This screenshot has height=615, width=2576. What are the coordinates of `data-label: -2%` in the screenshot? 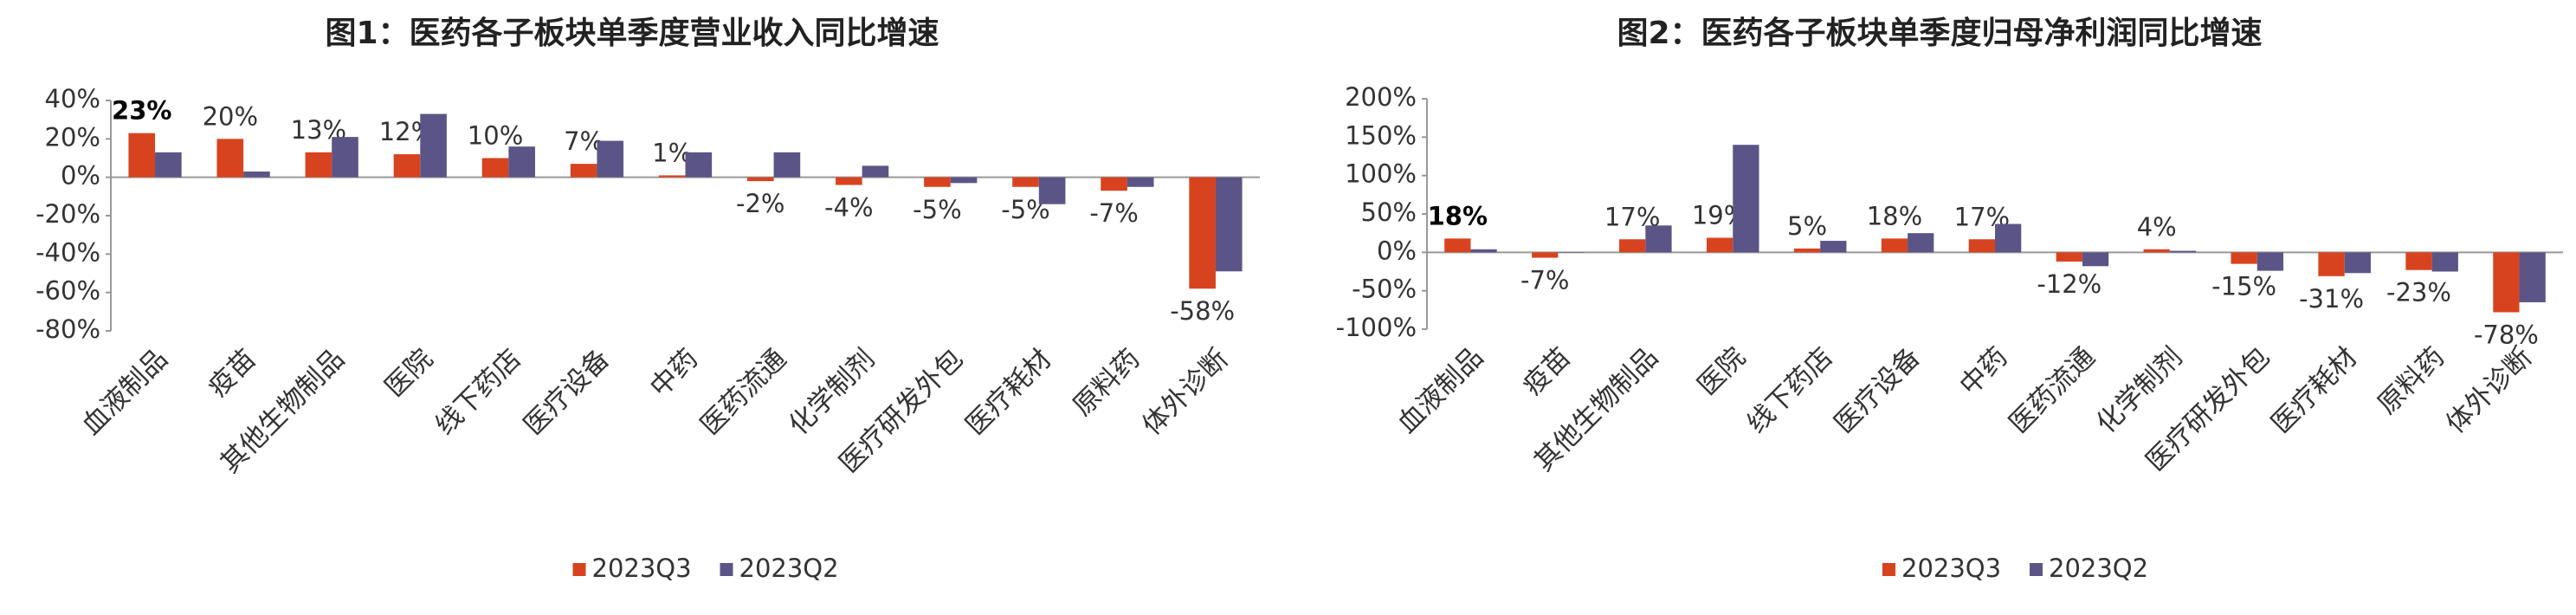 It's located at (760, 203).